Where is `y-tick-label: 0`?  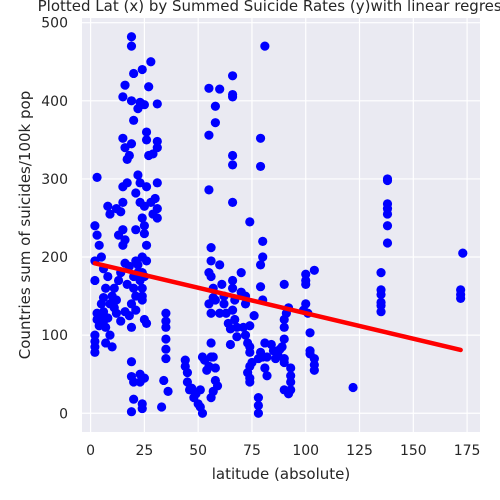 y-tick-label: 0 is located at coordinates (63, 414).